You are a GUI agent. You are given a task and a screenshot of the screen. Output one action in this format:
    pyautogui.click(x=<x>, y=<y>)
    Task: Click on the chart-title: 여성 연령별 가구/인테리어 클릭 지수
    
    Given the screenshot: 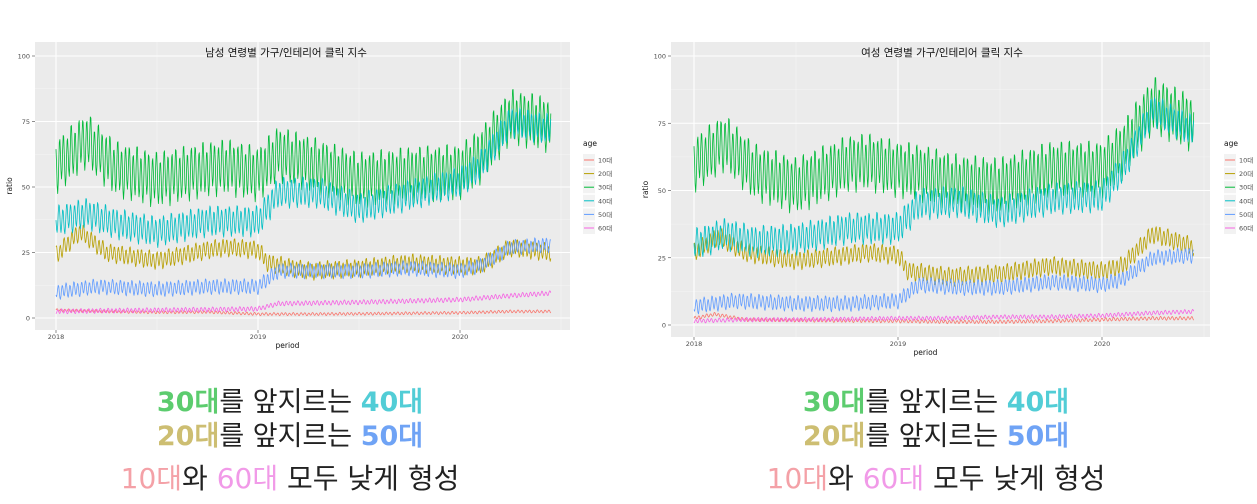 What is the action you would take?
    pyautogui.click(x=942, y=53)
    